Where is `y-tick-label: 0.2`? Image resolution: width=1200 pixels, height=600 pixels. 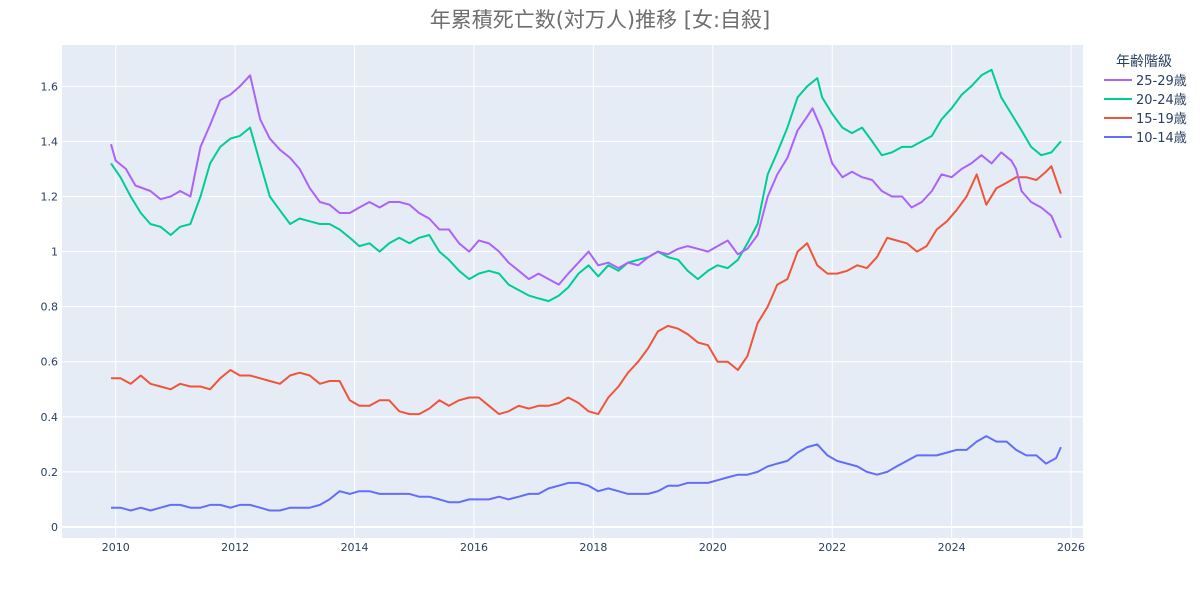
y-tick-label: 0.2 is located at coordinates (50, 472).